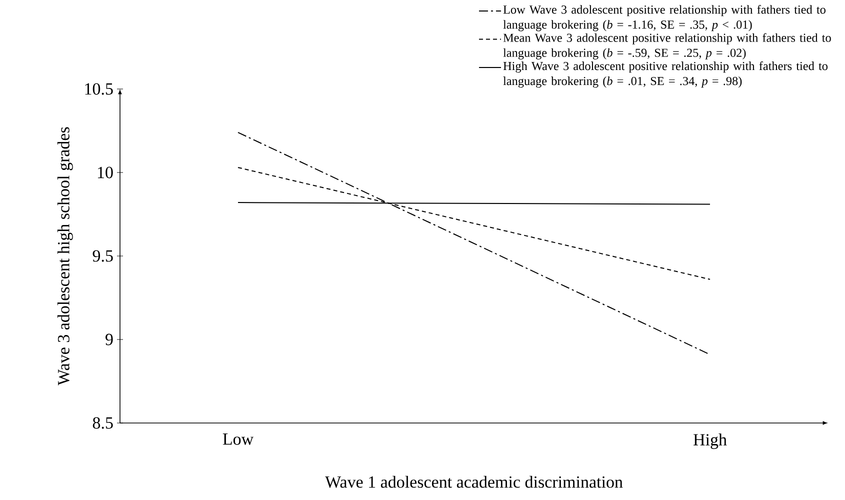 This screenshot has height=500, width=845. I want to click on y-tick-label: 9, so click(109, 340).